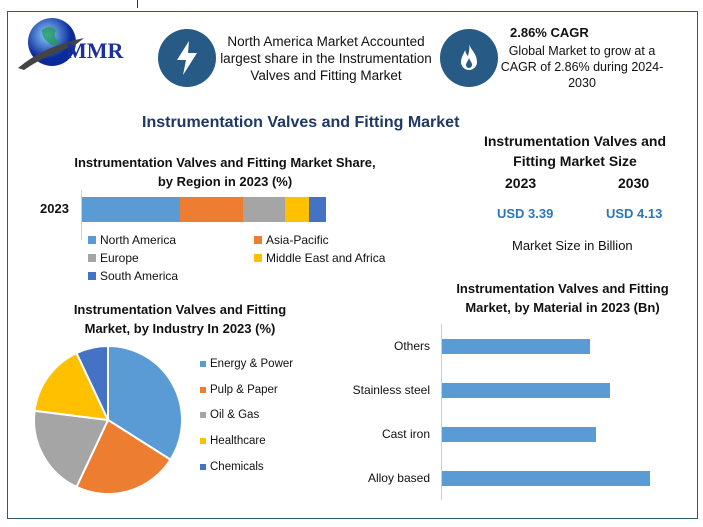  I want to click on region-legend-item: North America, so click(132, 240).